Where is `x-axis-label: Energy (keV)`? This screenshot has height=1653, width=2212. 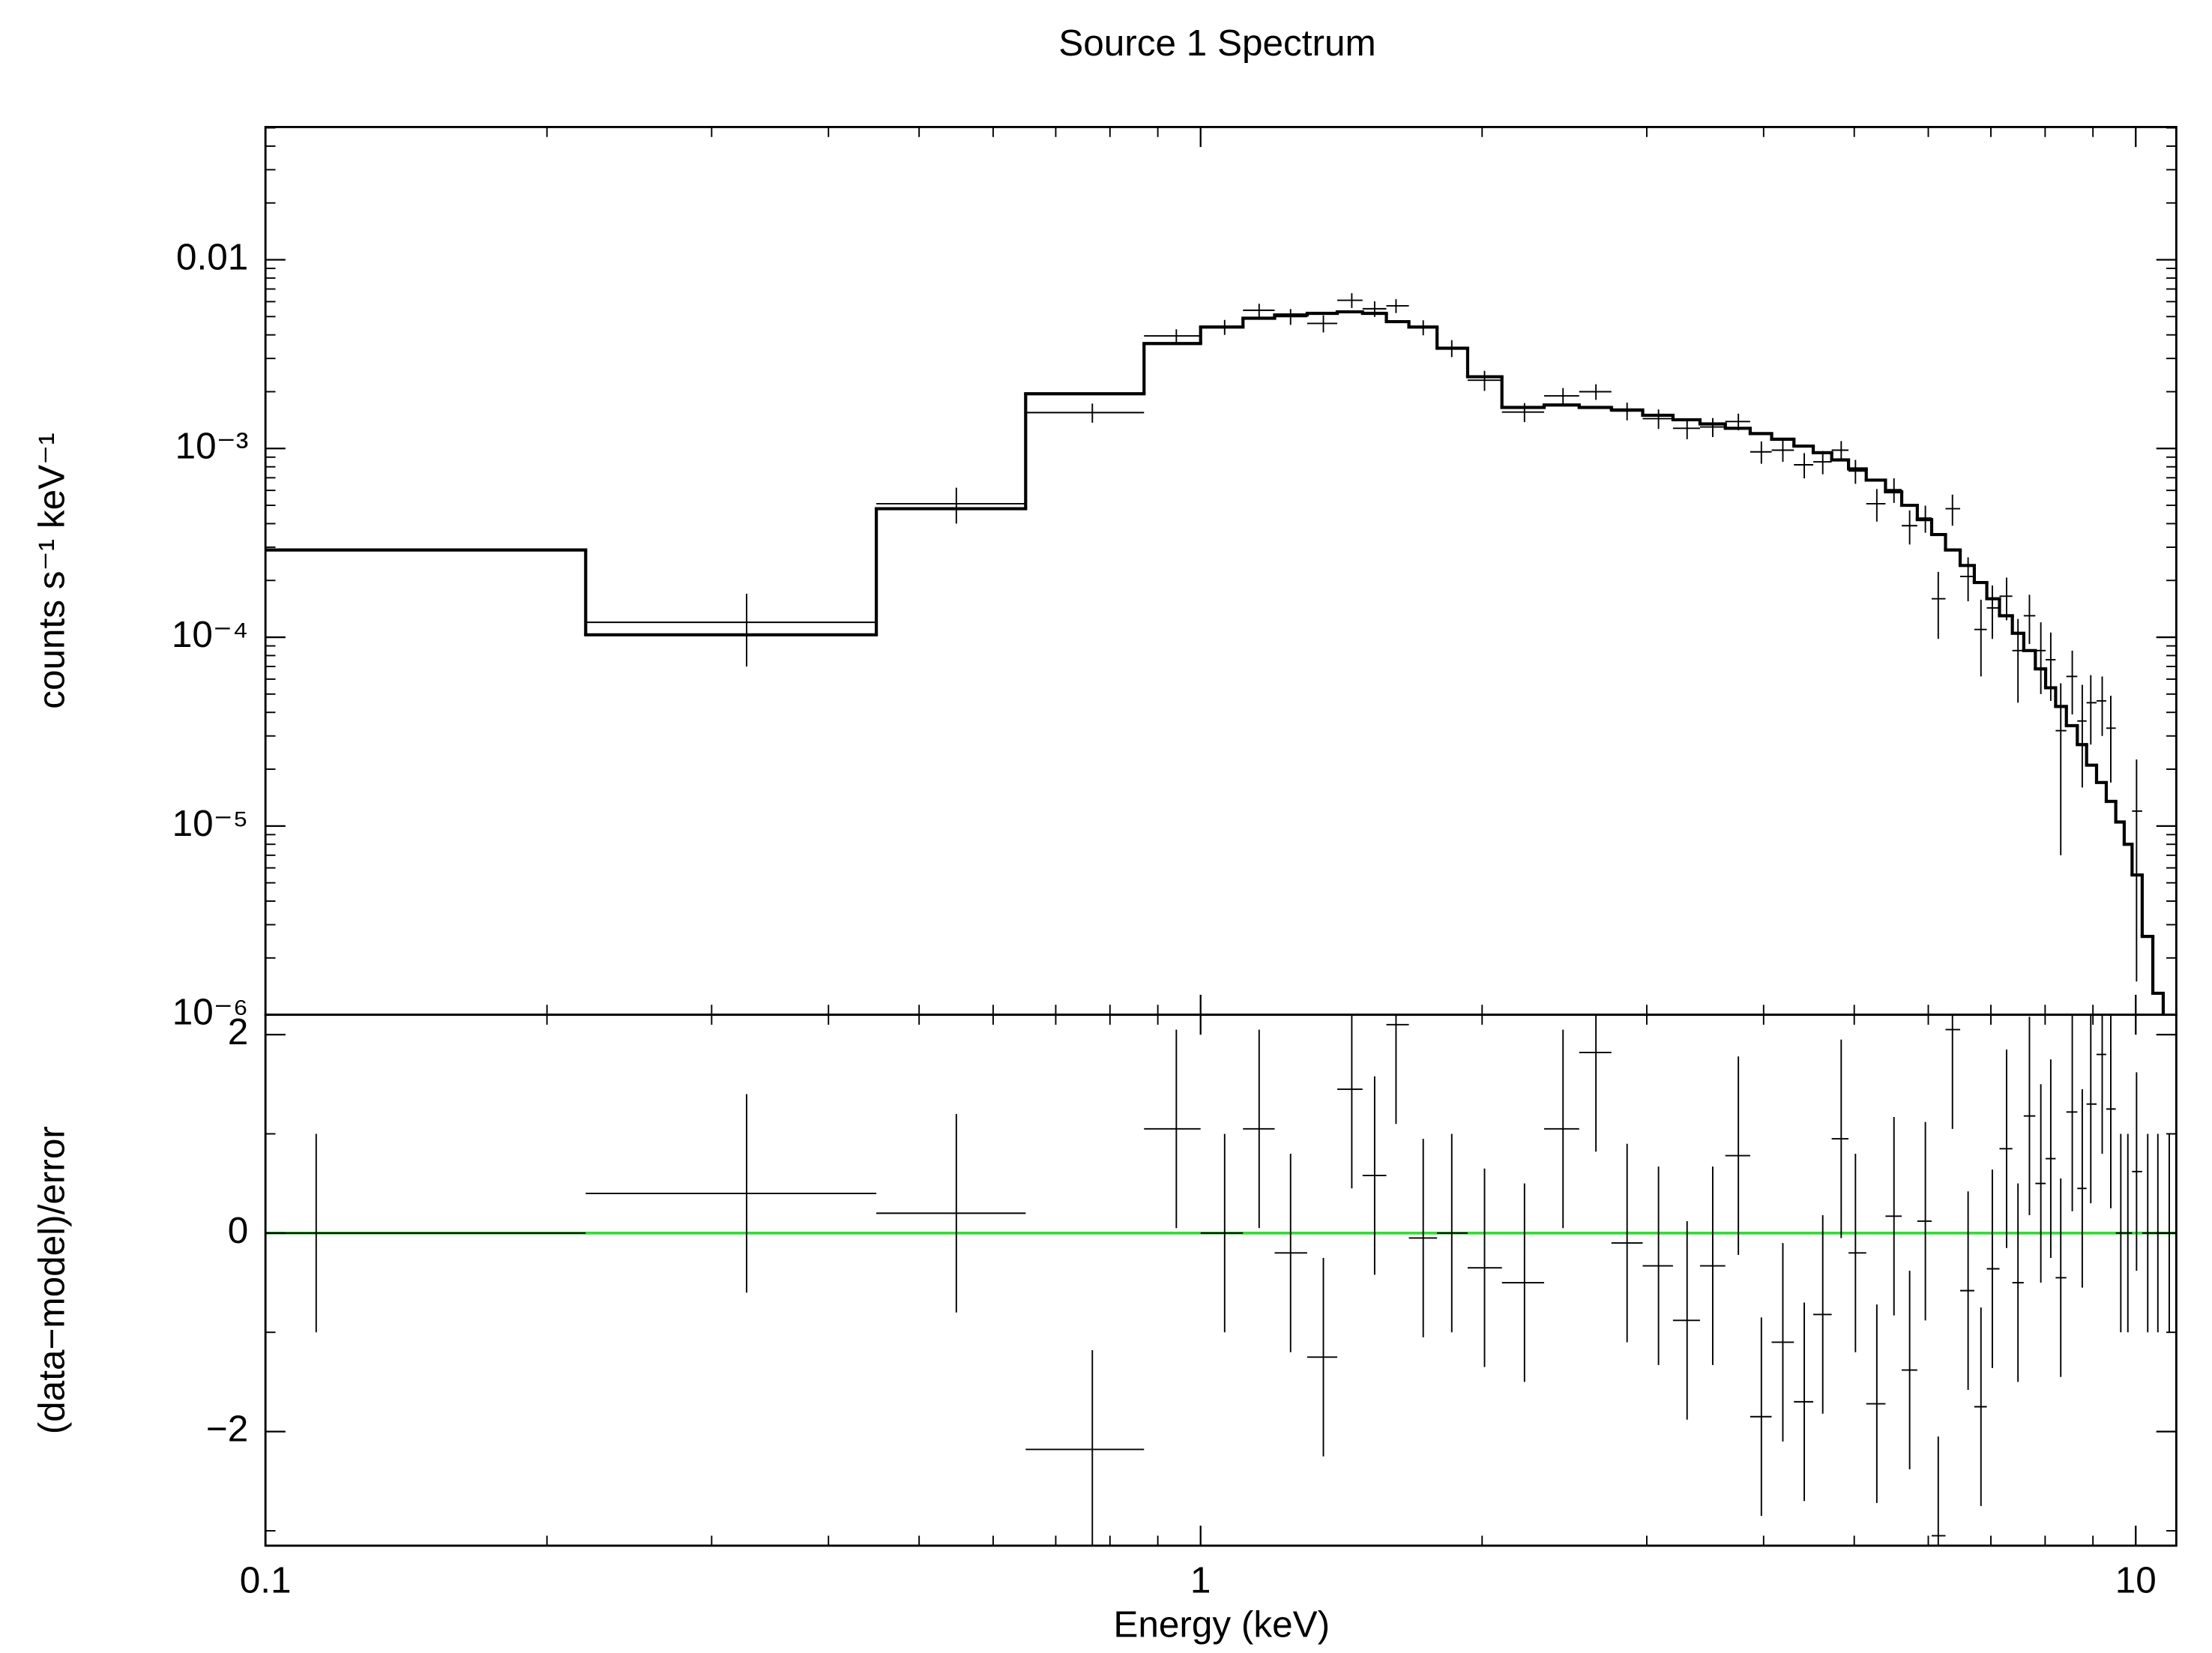
x-axis-label: Energy (keV) is located at coordinates (1221, 1625).